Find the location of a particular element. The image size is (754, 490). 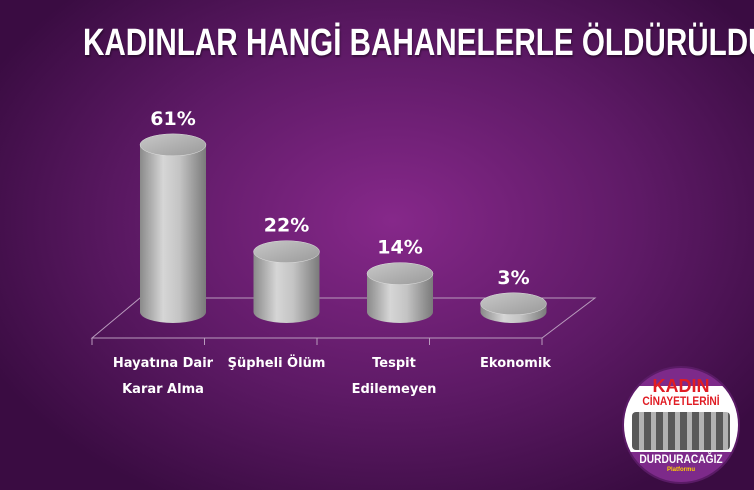

x-axis-label: Edilemeyen is located at coordinates (394, 389).